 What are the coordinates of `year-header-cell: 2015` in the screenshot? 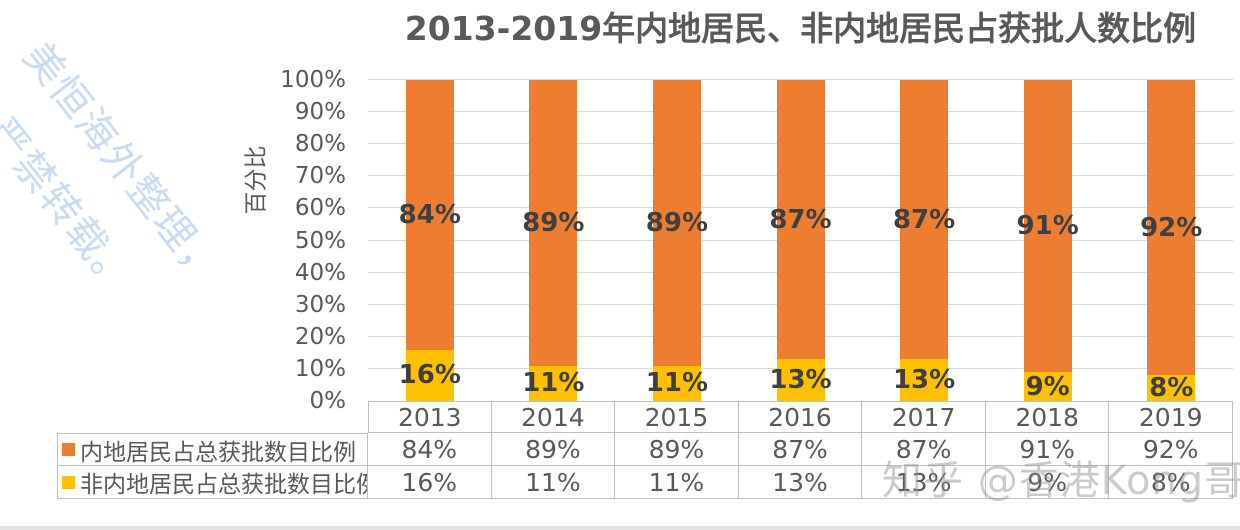 It's located at (677, 417).